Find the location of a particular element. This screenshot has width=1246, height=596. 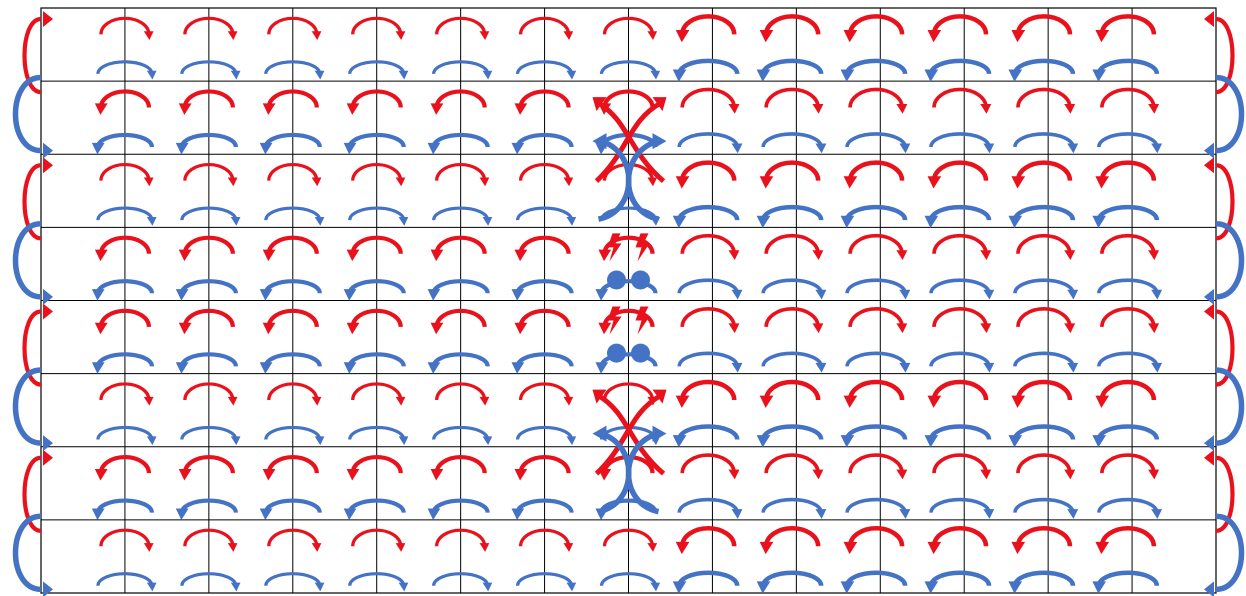

red-crossing-curve is located at coordinates (628, 141).